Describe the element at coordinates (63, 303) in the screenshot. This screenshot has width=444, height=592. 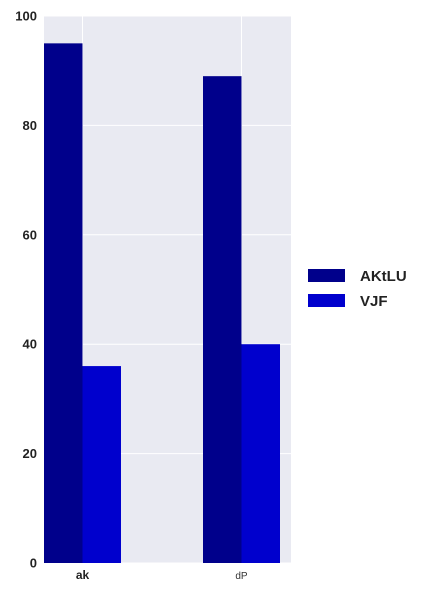
I see `bar-aktlu-ak` at that location.